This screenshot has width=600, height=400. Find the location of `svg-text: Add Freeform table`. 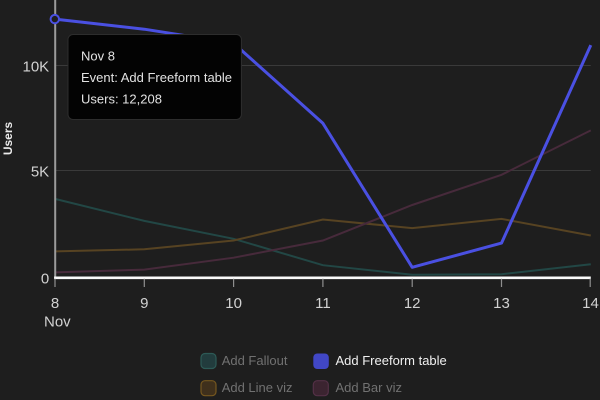

svg-text: Add Freeform table is located at coordinates (391, 360).